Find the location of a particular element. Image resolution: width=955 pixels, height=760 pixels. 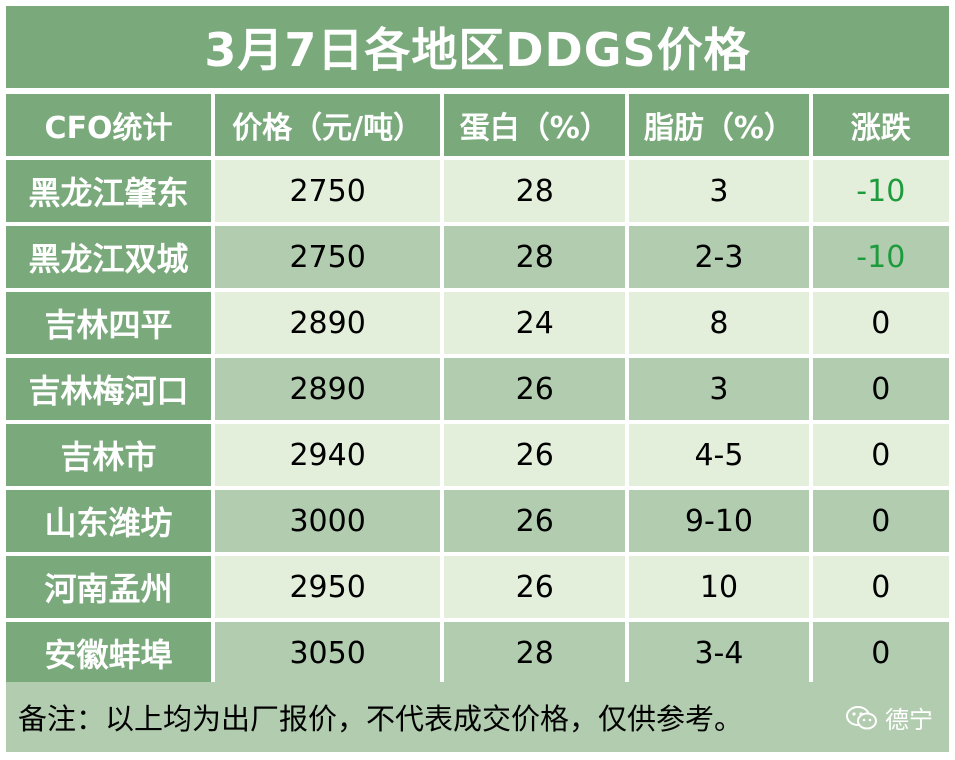

region-cell: 吉林梅河口 is located at coordinates (109, 389).